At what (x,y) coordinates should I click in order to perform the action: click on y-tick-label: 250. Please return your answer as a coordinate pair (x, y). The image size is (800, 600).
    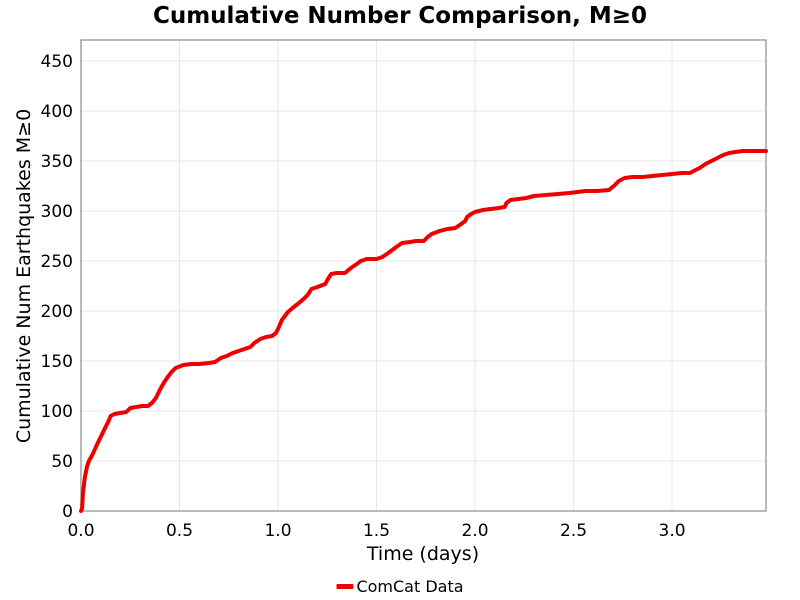
    Looking at the image, I should click on (57, 262).